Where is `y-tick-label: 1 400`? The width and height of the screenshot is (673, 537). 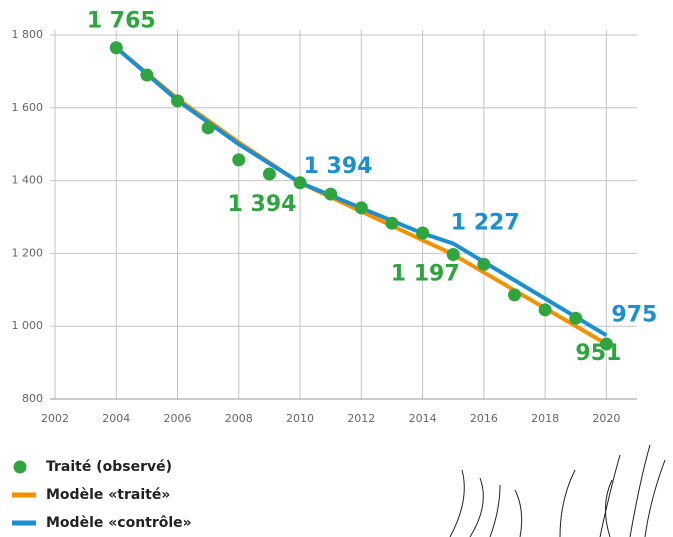 y-tick-label: 1 400 is located at coordinates (28, 180).